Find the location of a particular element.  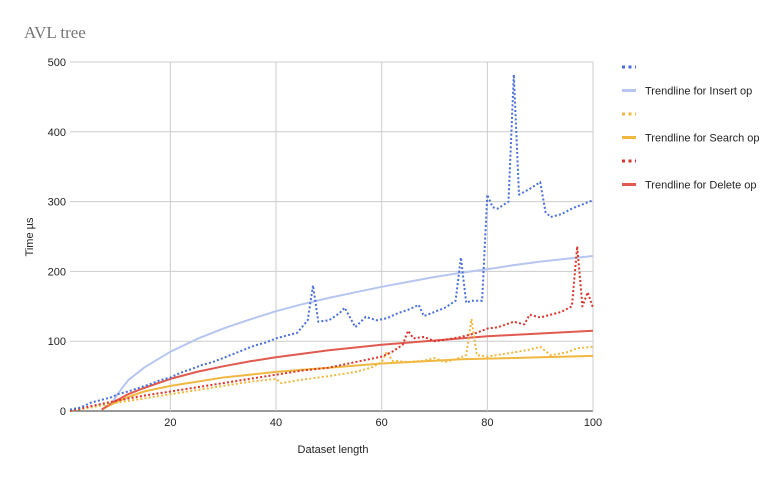

y-tick-label: 300 is located at coordinates (57, 203).